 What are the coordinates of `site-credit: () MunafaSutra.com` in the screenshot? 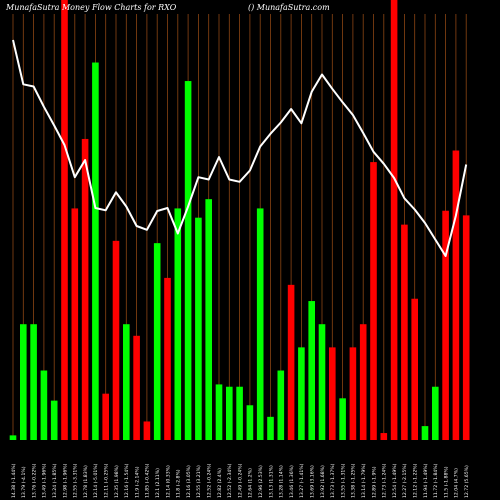 It's located at (289, 7).